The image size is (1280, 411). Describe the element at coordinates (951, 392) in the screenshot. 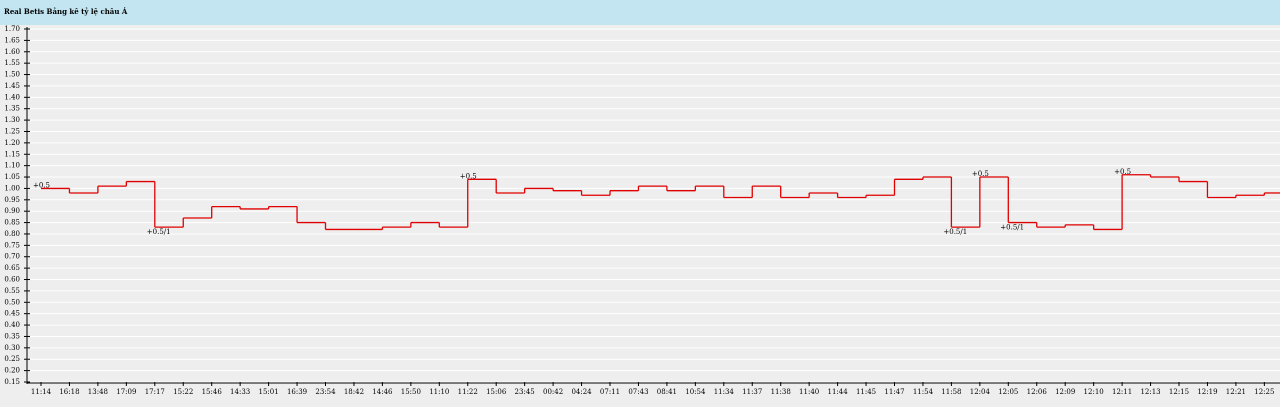

I see `x-tick-label: 11:58` at that location.